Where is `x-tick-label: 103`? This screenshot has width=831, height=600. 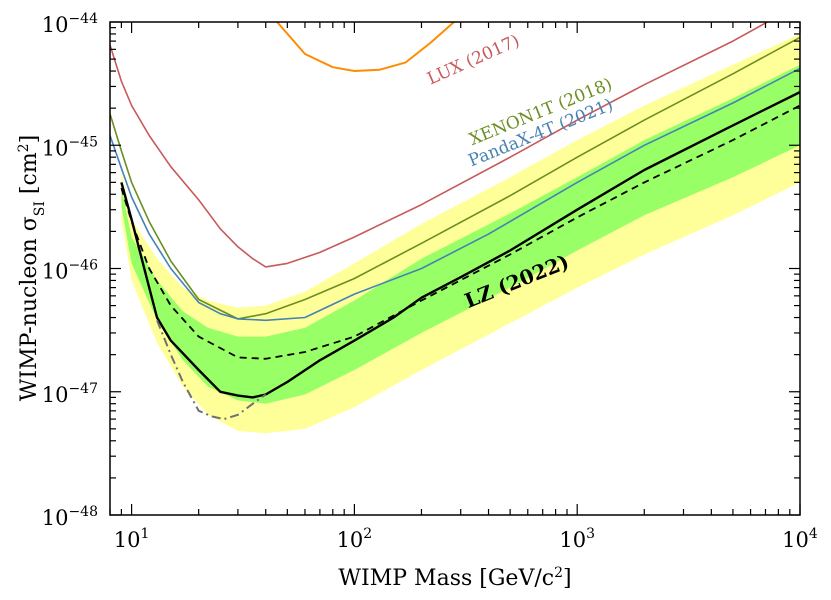 x-tick-label: 103 is located at coordinates (577, 539).